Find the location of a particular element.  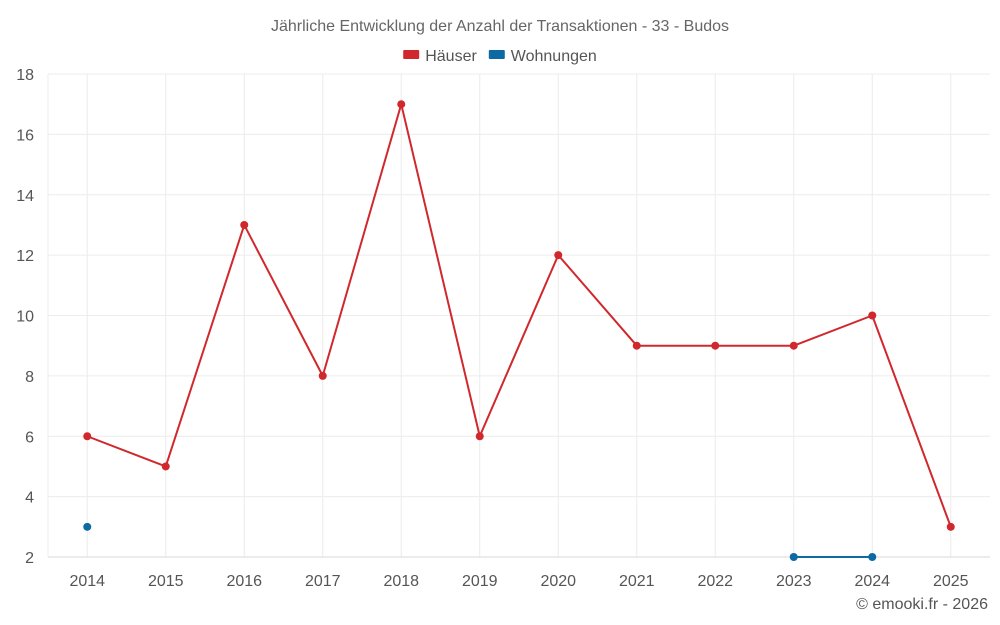

y-axis: 2 4 6 8 10 12 14 16 18 is located at coordinates (25, 317).